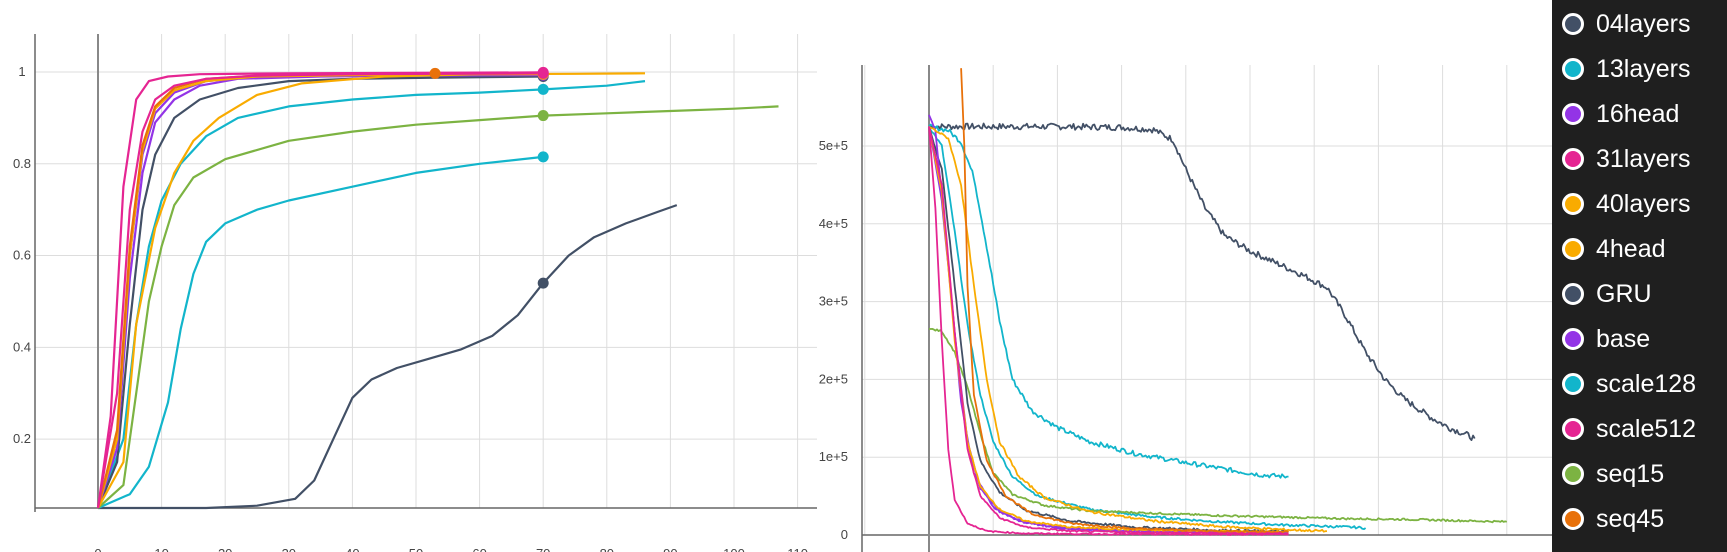 This screenshot has width=1727, height=552. Describe the element at coordinates (289, 549) in the screenshot. I see `left-x-tick-label: 30` at that location.